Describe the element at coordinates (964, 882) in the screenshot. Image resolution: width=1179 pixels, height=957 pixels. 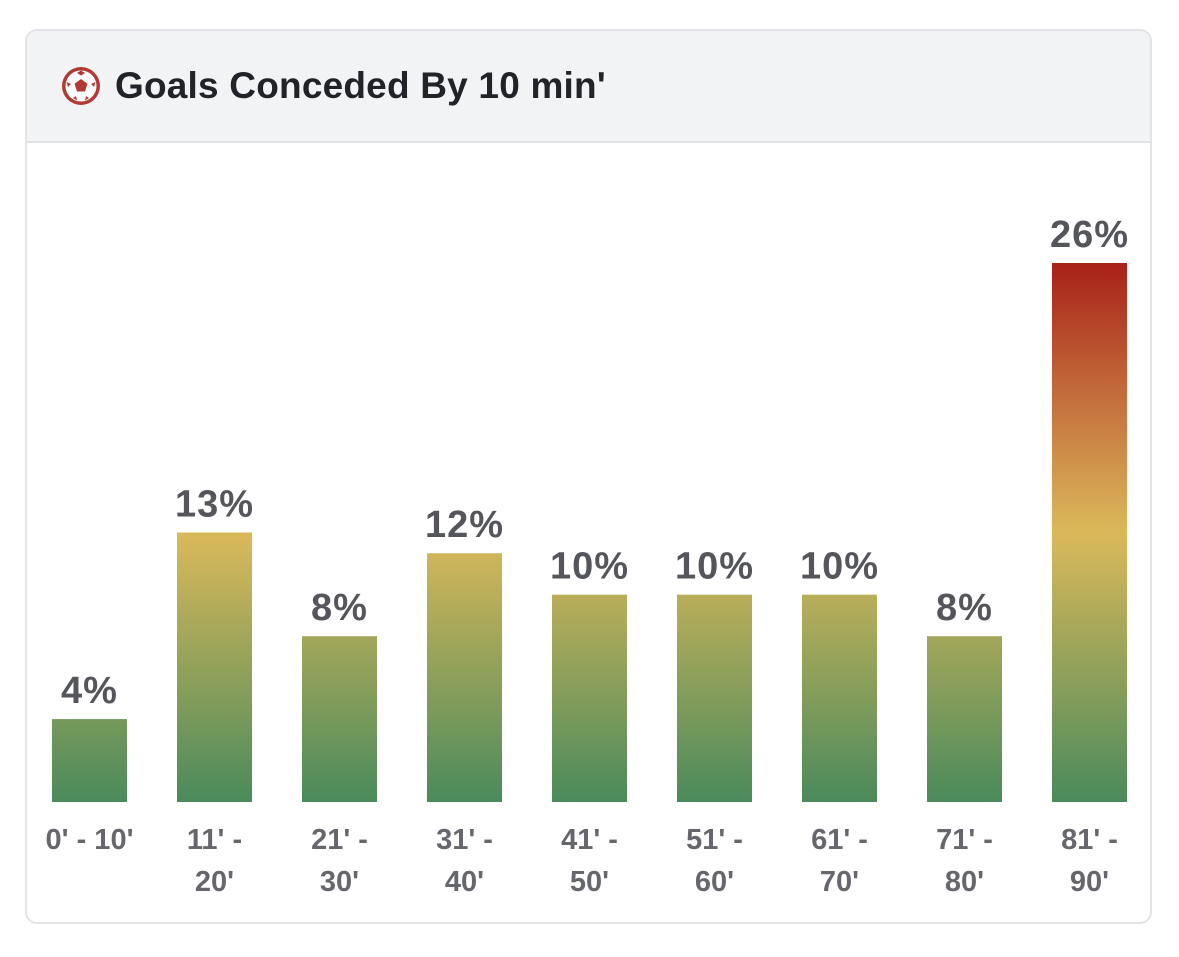
I see `category-label-7-1: 80'` at that location.